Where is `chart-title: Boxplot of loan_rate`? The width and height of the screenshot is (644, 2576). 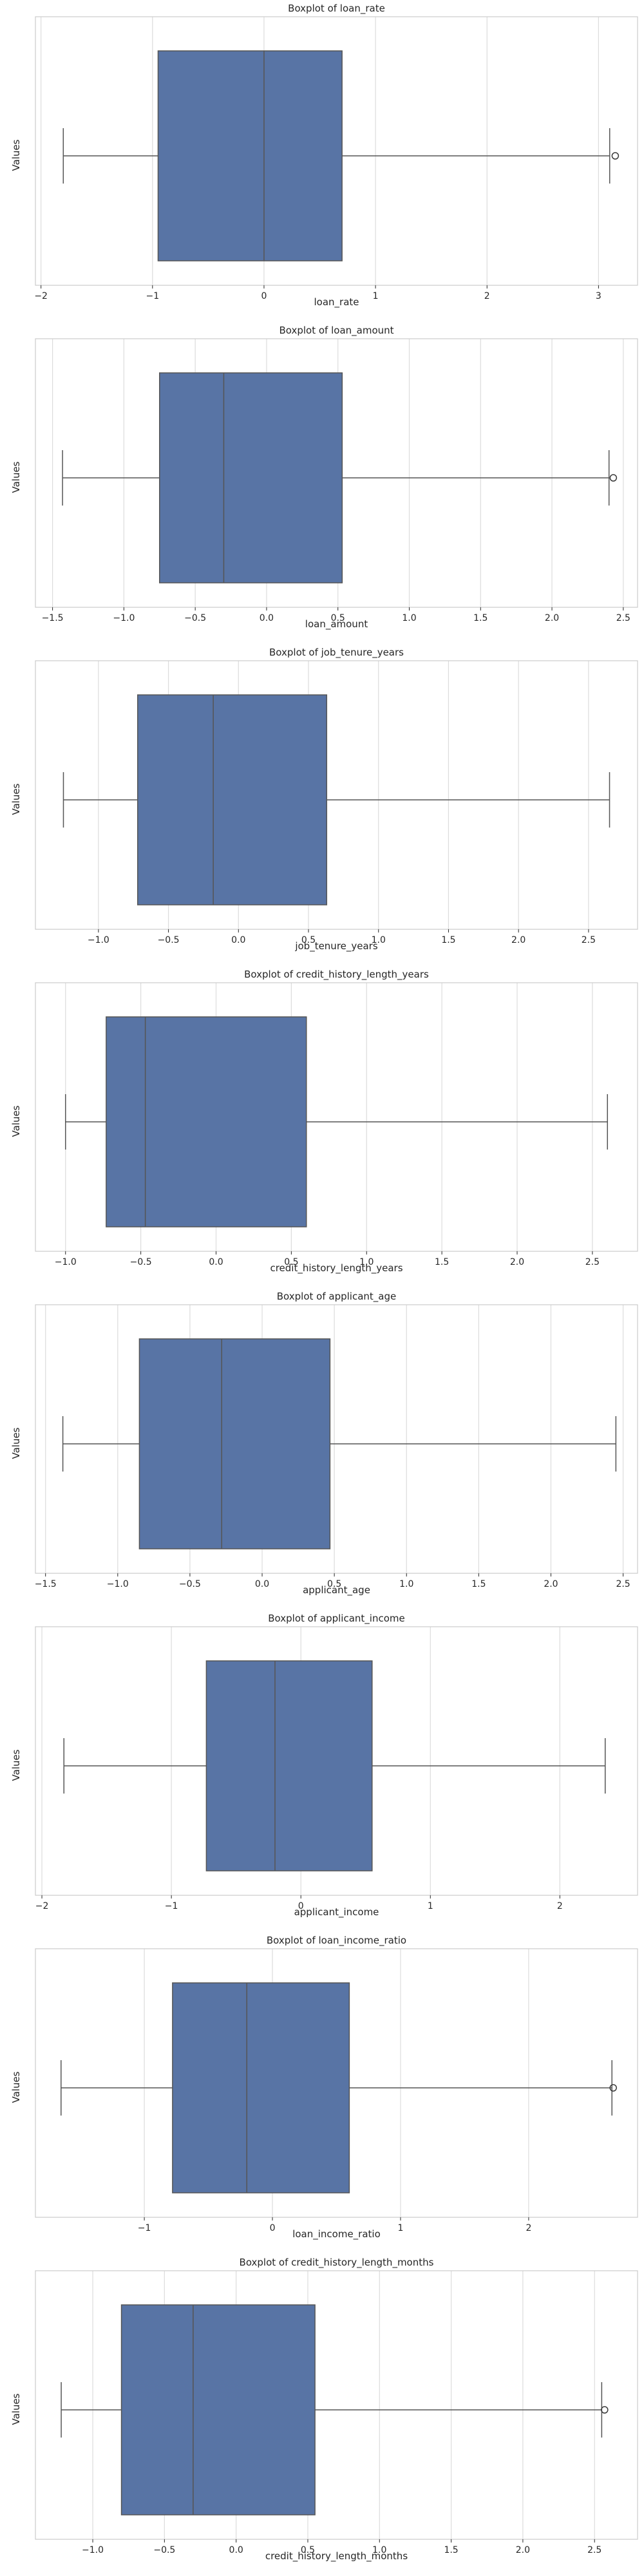
chart-title: Boxplot of loan_rate is located at coordinates (336, 8).